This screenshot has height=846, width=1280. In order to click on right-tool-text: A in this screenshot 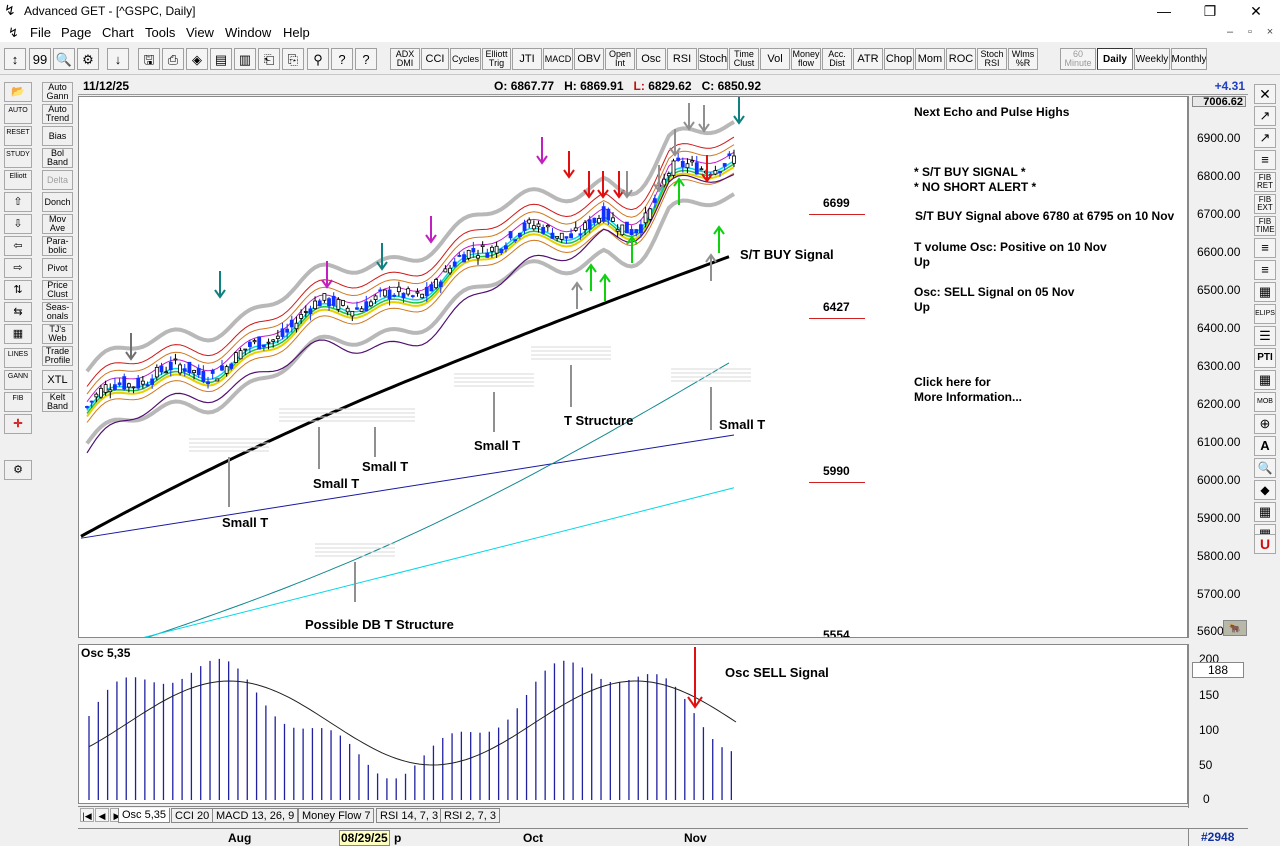, I will do `click(1265, 446)`.